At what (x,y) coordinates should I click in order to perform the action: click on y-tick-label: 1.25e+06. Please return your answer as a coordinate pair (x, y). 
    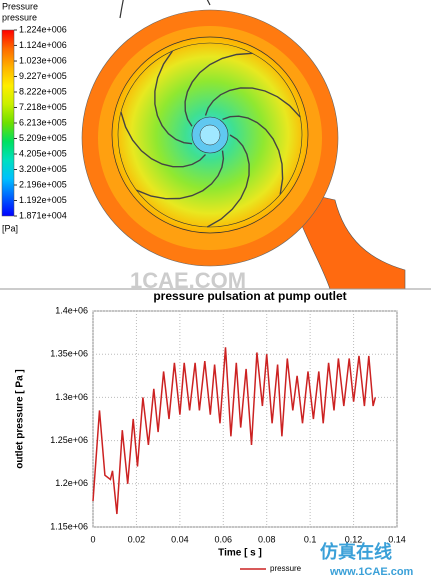
    Looking at the image, I should click on (69, 440).